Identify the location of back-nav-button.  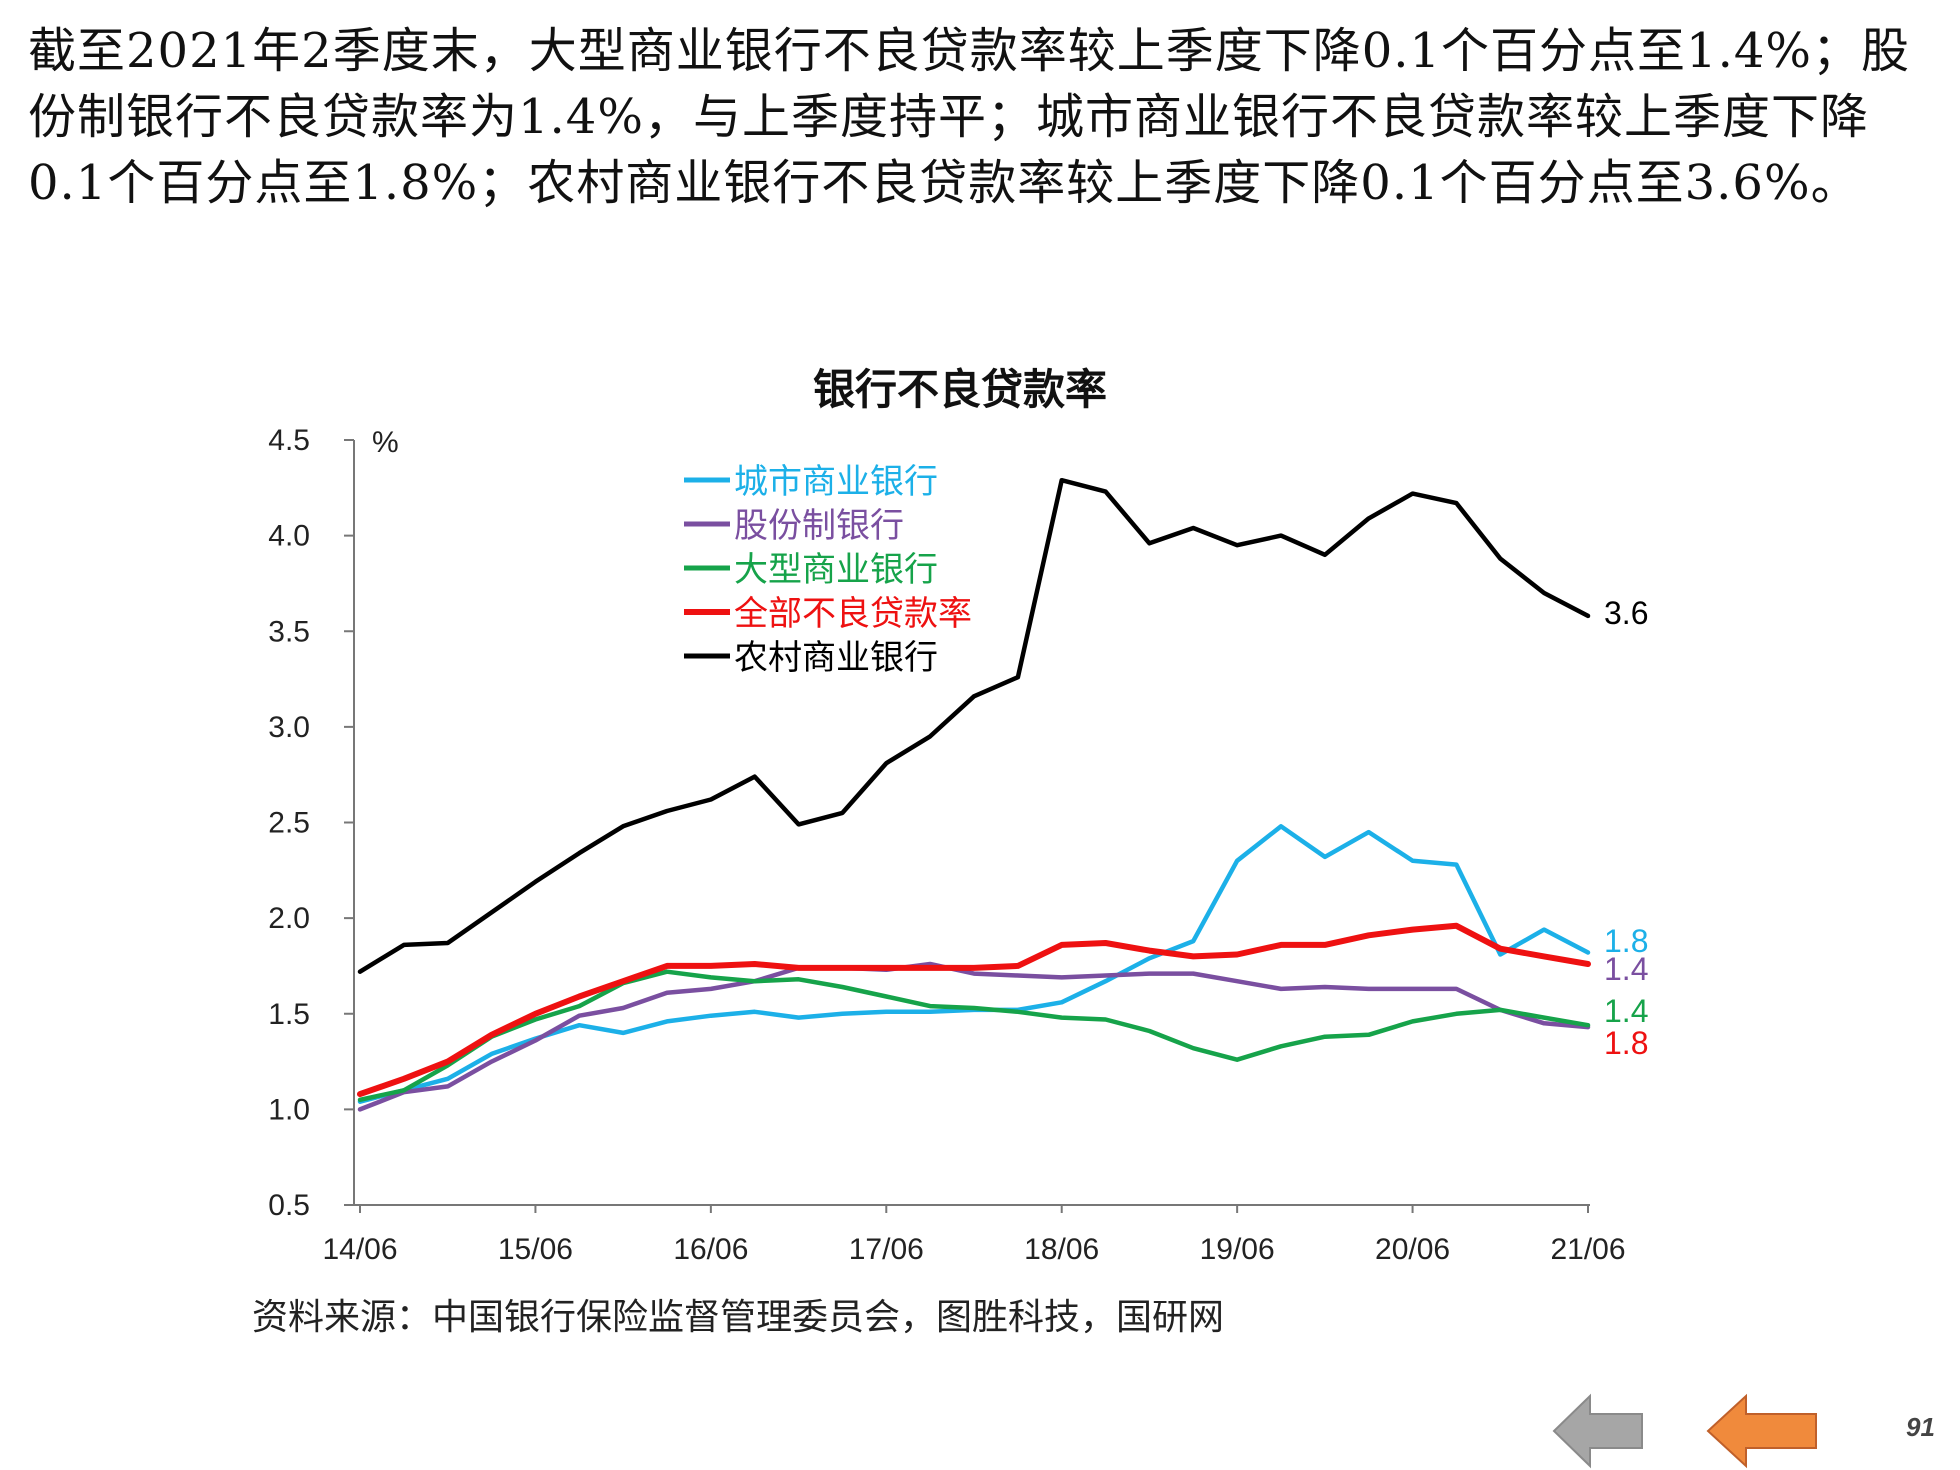
(1598, 1431).